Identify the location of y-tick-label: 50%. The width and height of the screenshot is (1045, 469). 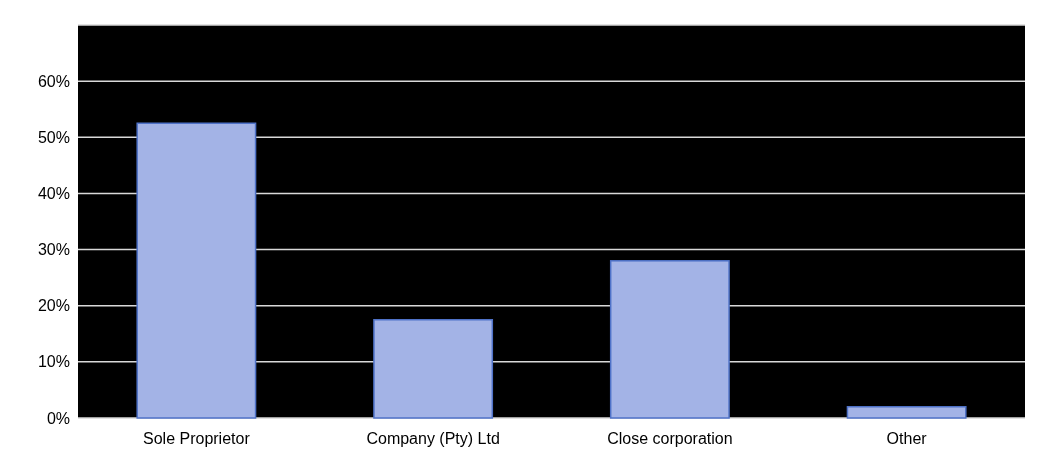
(53, 137).